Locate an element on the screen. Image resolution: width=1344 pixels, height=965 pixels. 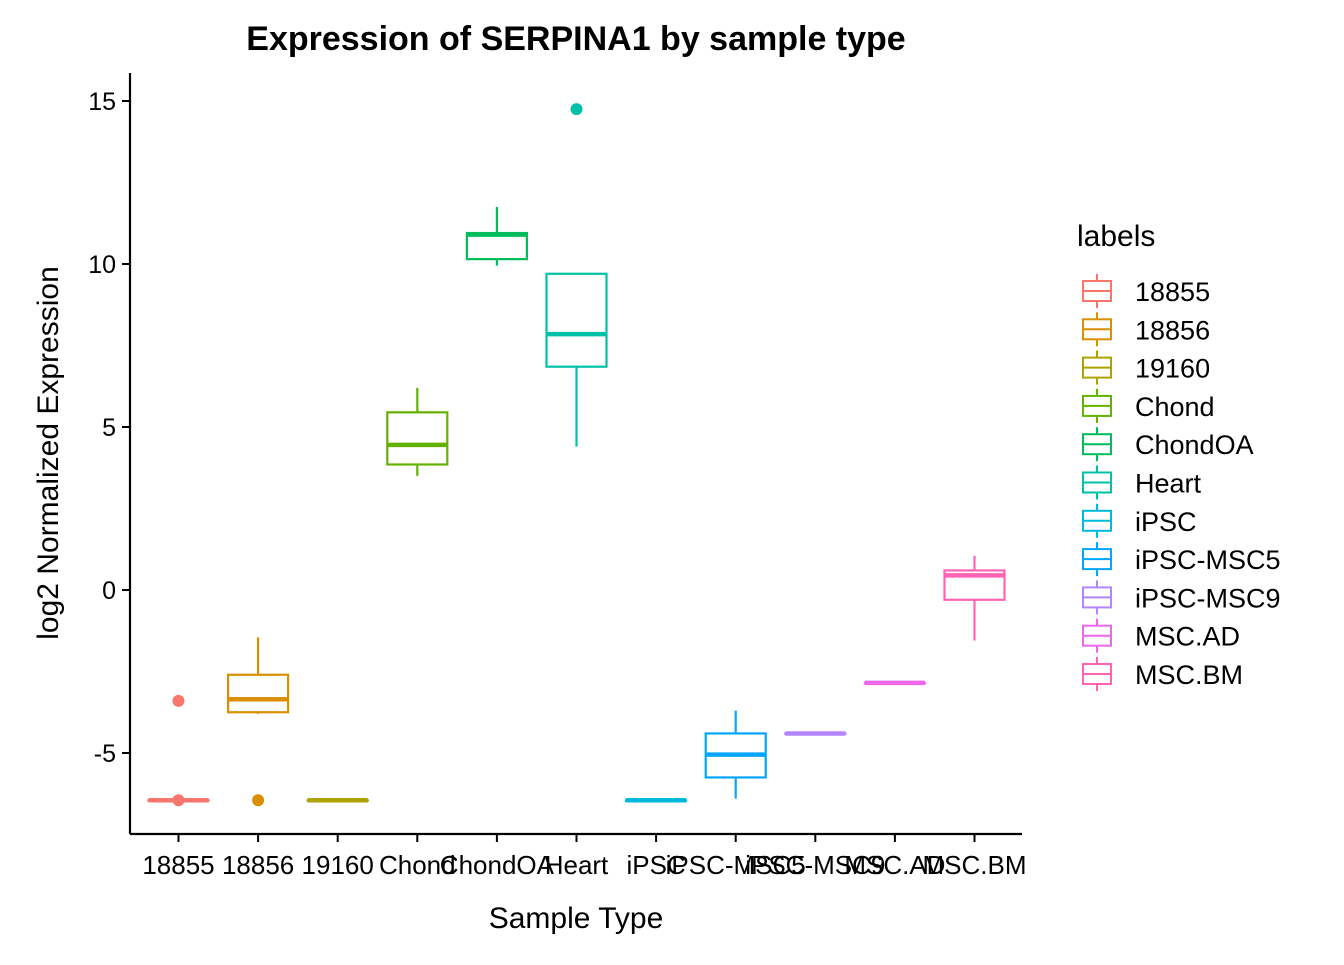
x-tick-label: iPSC-MSC9 is located at coordinates (815, 865).